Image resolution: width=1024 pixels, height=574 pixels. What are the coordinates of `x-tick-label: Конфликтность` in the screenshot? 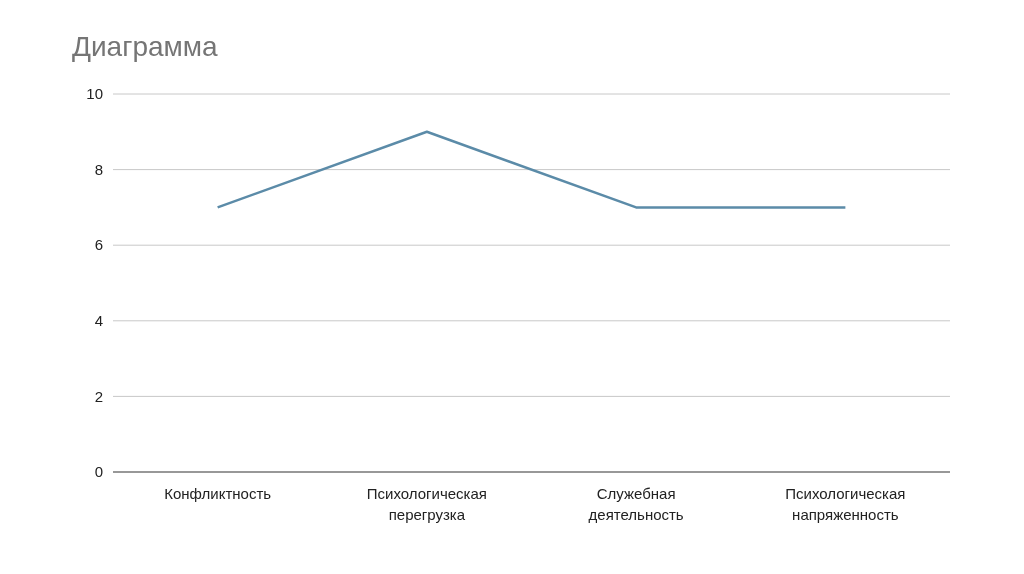 It's located at (218, 493).